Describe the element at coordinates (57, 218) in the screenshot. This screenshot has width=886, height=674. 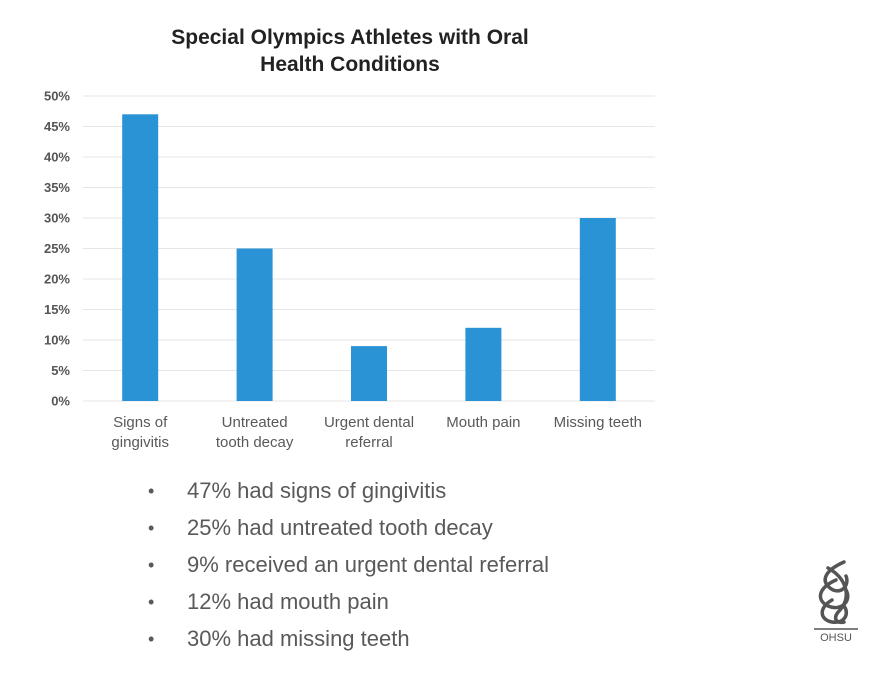
I see `y-tick-label: 30%` at that location.